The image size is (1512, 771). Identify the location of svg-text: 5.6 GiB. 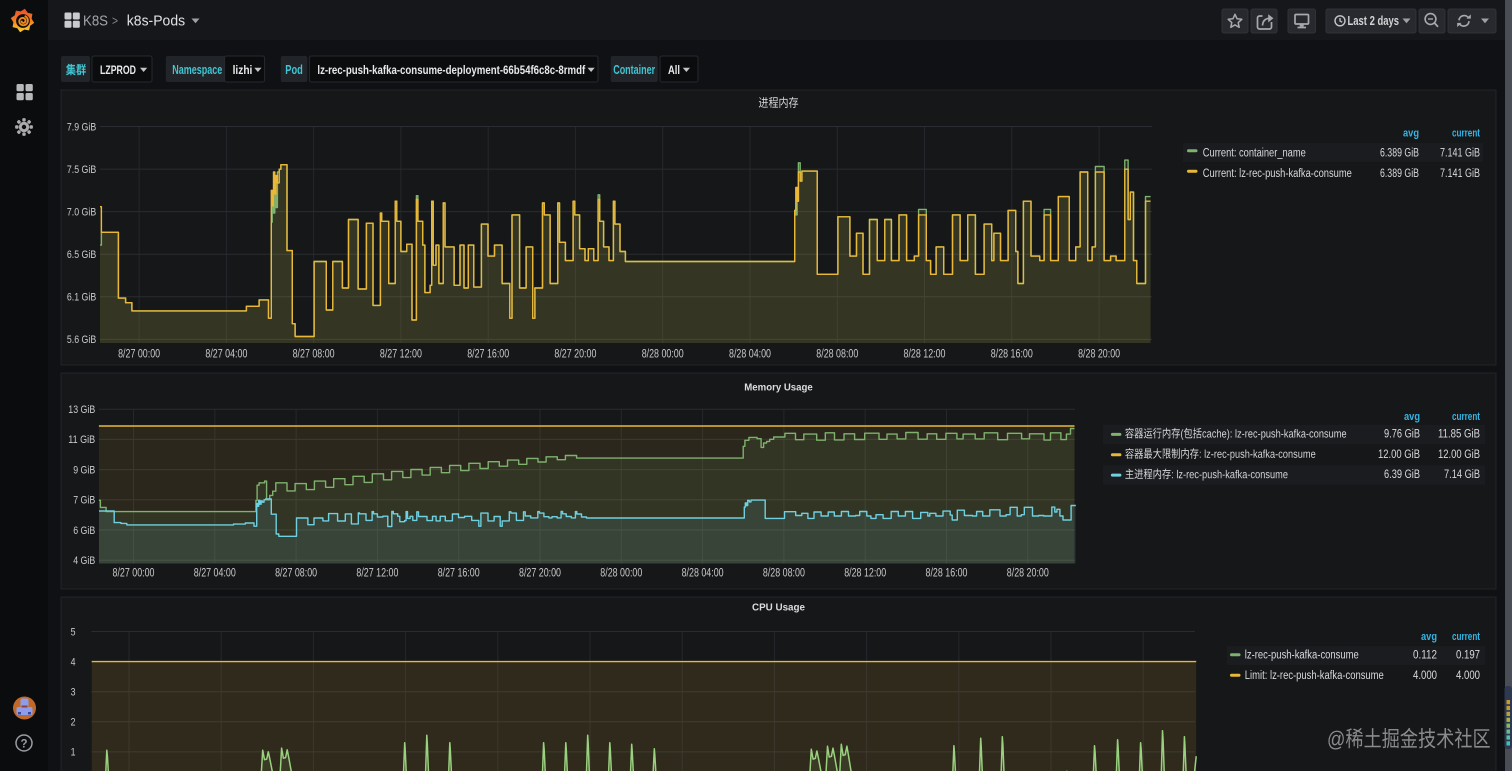
(81, 340).